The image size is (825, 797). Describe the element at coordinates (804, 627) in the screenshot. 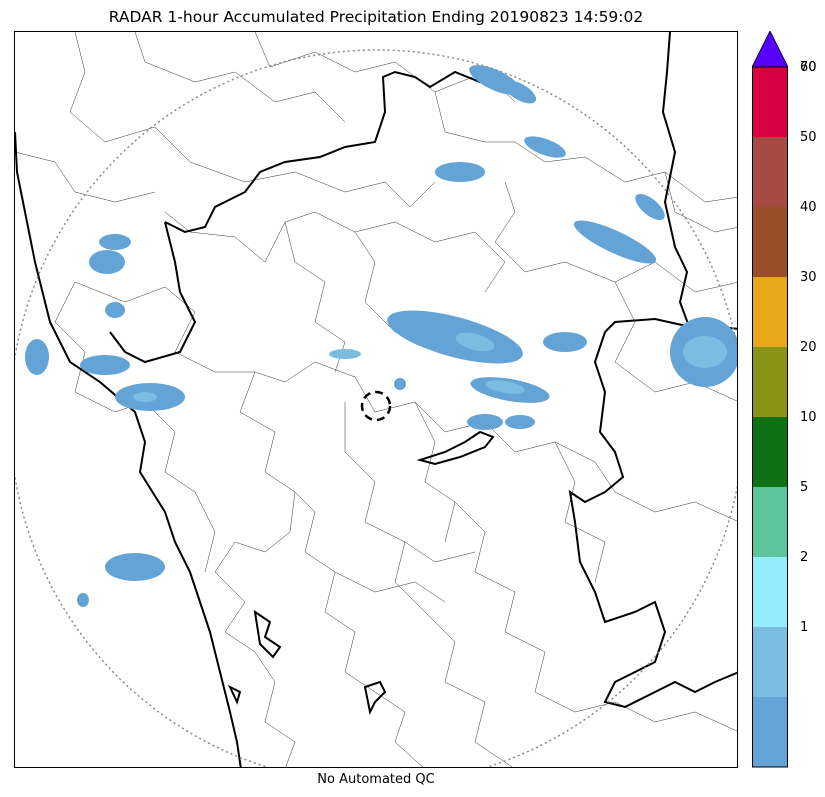

I see `colorbar-tick-label: 1` at that location.